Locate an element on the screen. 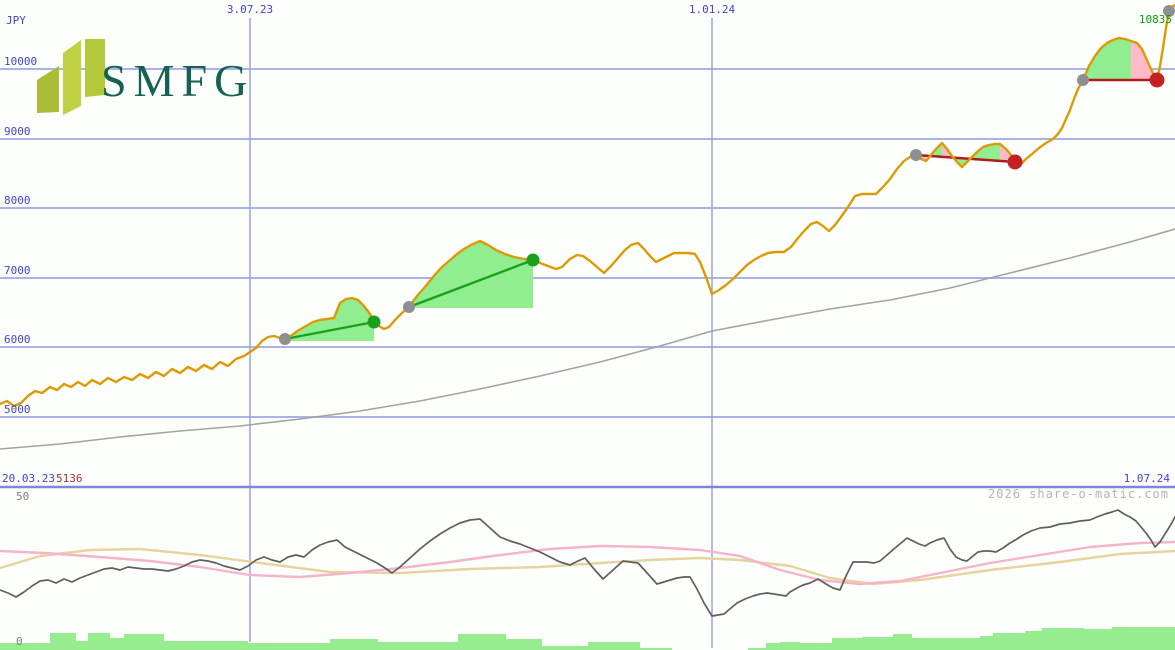 The width and height of the screenshot is (1175, 650). start-date-label: 20.03.23 is located at coordinates (28, 478).